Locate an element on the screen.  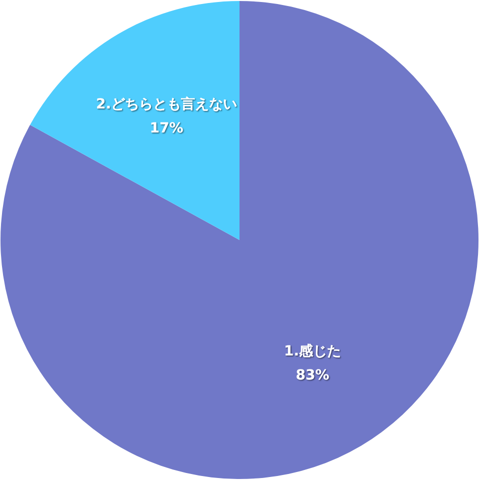
data-label: 17% is located at coordinates (167, 128).